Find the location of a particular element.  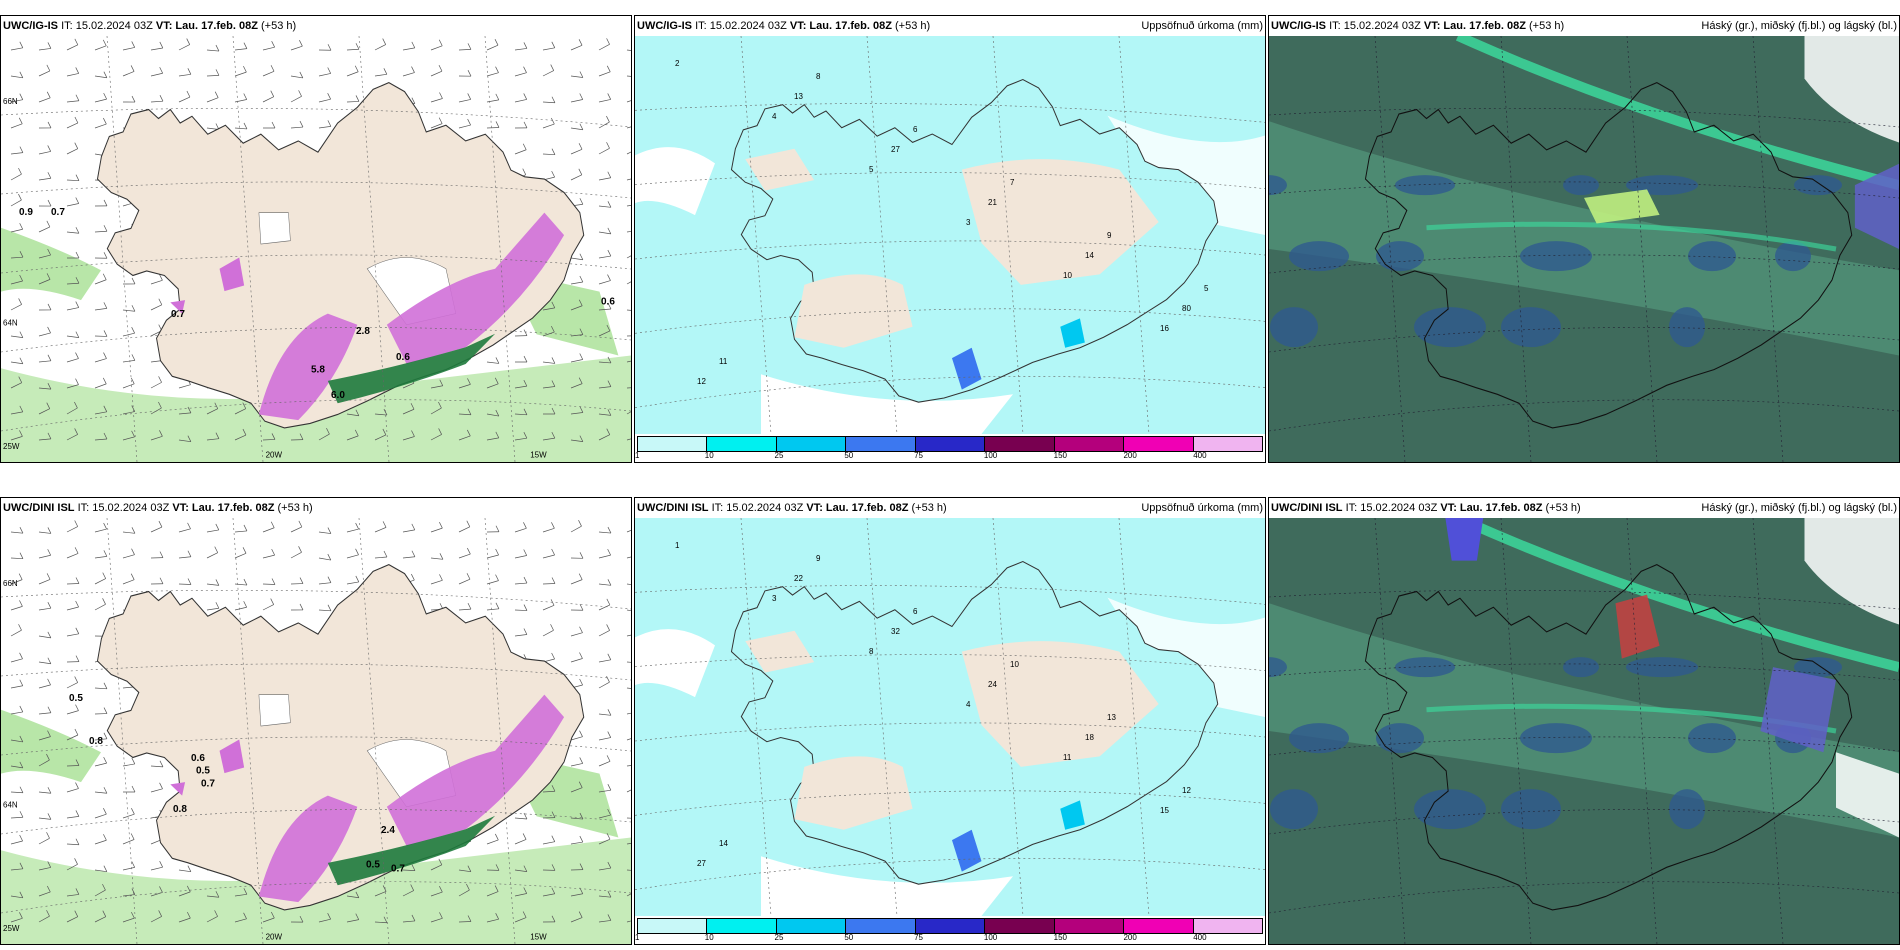

grid-label-lon15: 15W is located at coordinates (538, 937).